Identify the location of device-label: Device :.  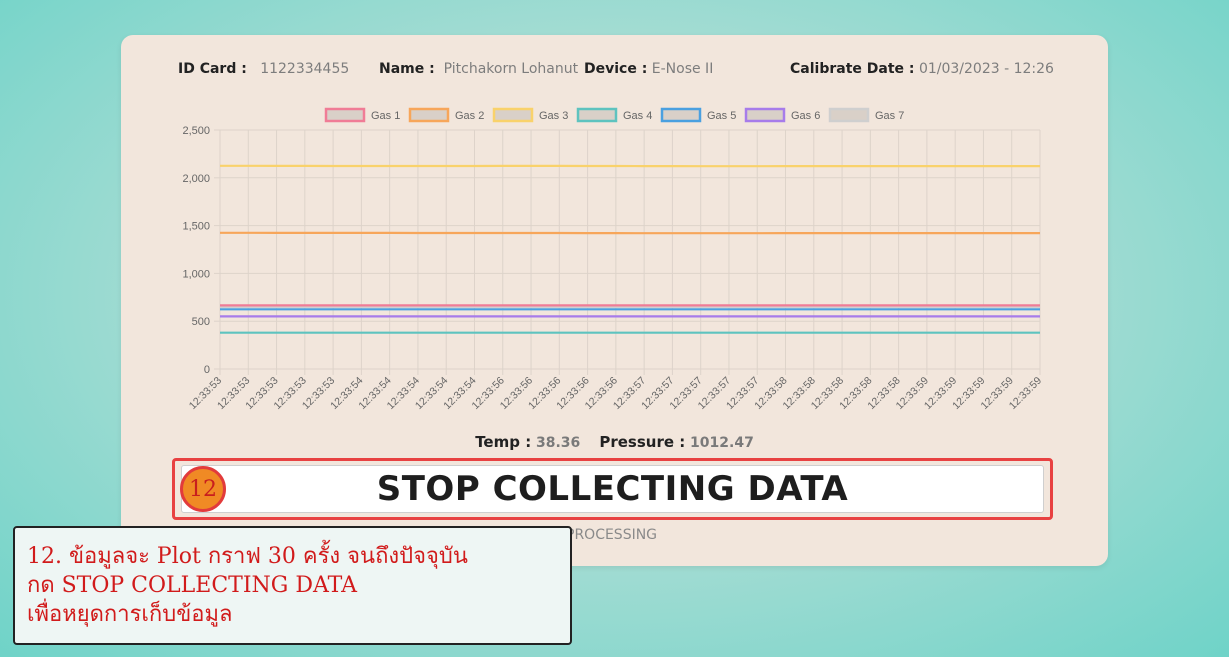
(616, 69).